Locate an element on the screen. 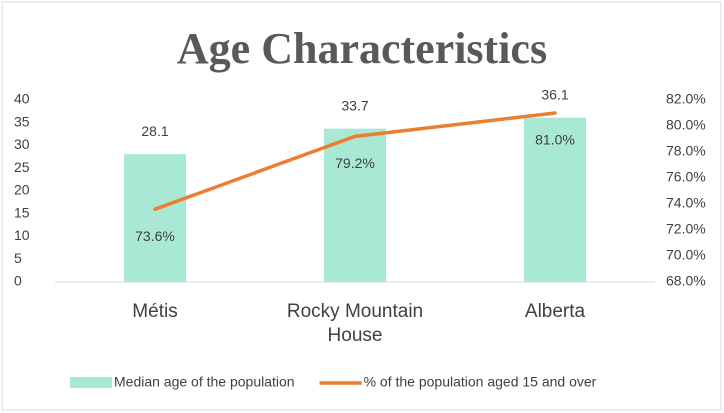 This screenshot has height=413, width=724. y2-tick-label: 78.0% is located at coordinates (686, 151).